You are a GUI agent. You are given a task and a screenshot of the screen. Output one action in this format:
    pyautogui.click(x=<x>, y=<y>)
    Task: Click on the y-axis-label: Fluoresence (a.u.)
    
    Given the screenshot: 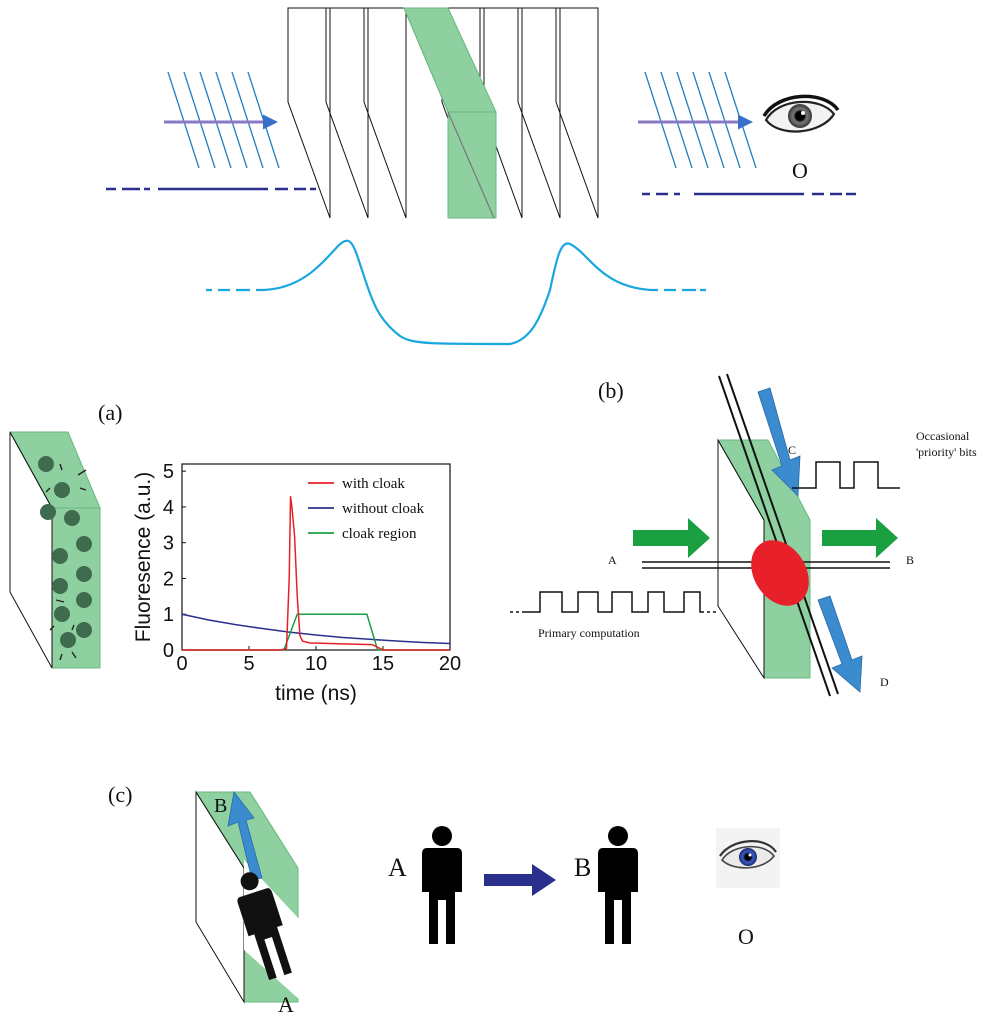 What is the action you would take?
    pyautogui.click(x=143, y=557)
    